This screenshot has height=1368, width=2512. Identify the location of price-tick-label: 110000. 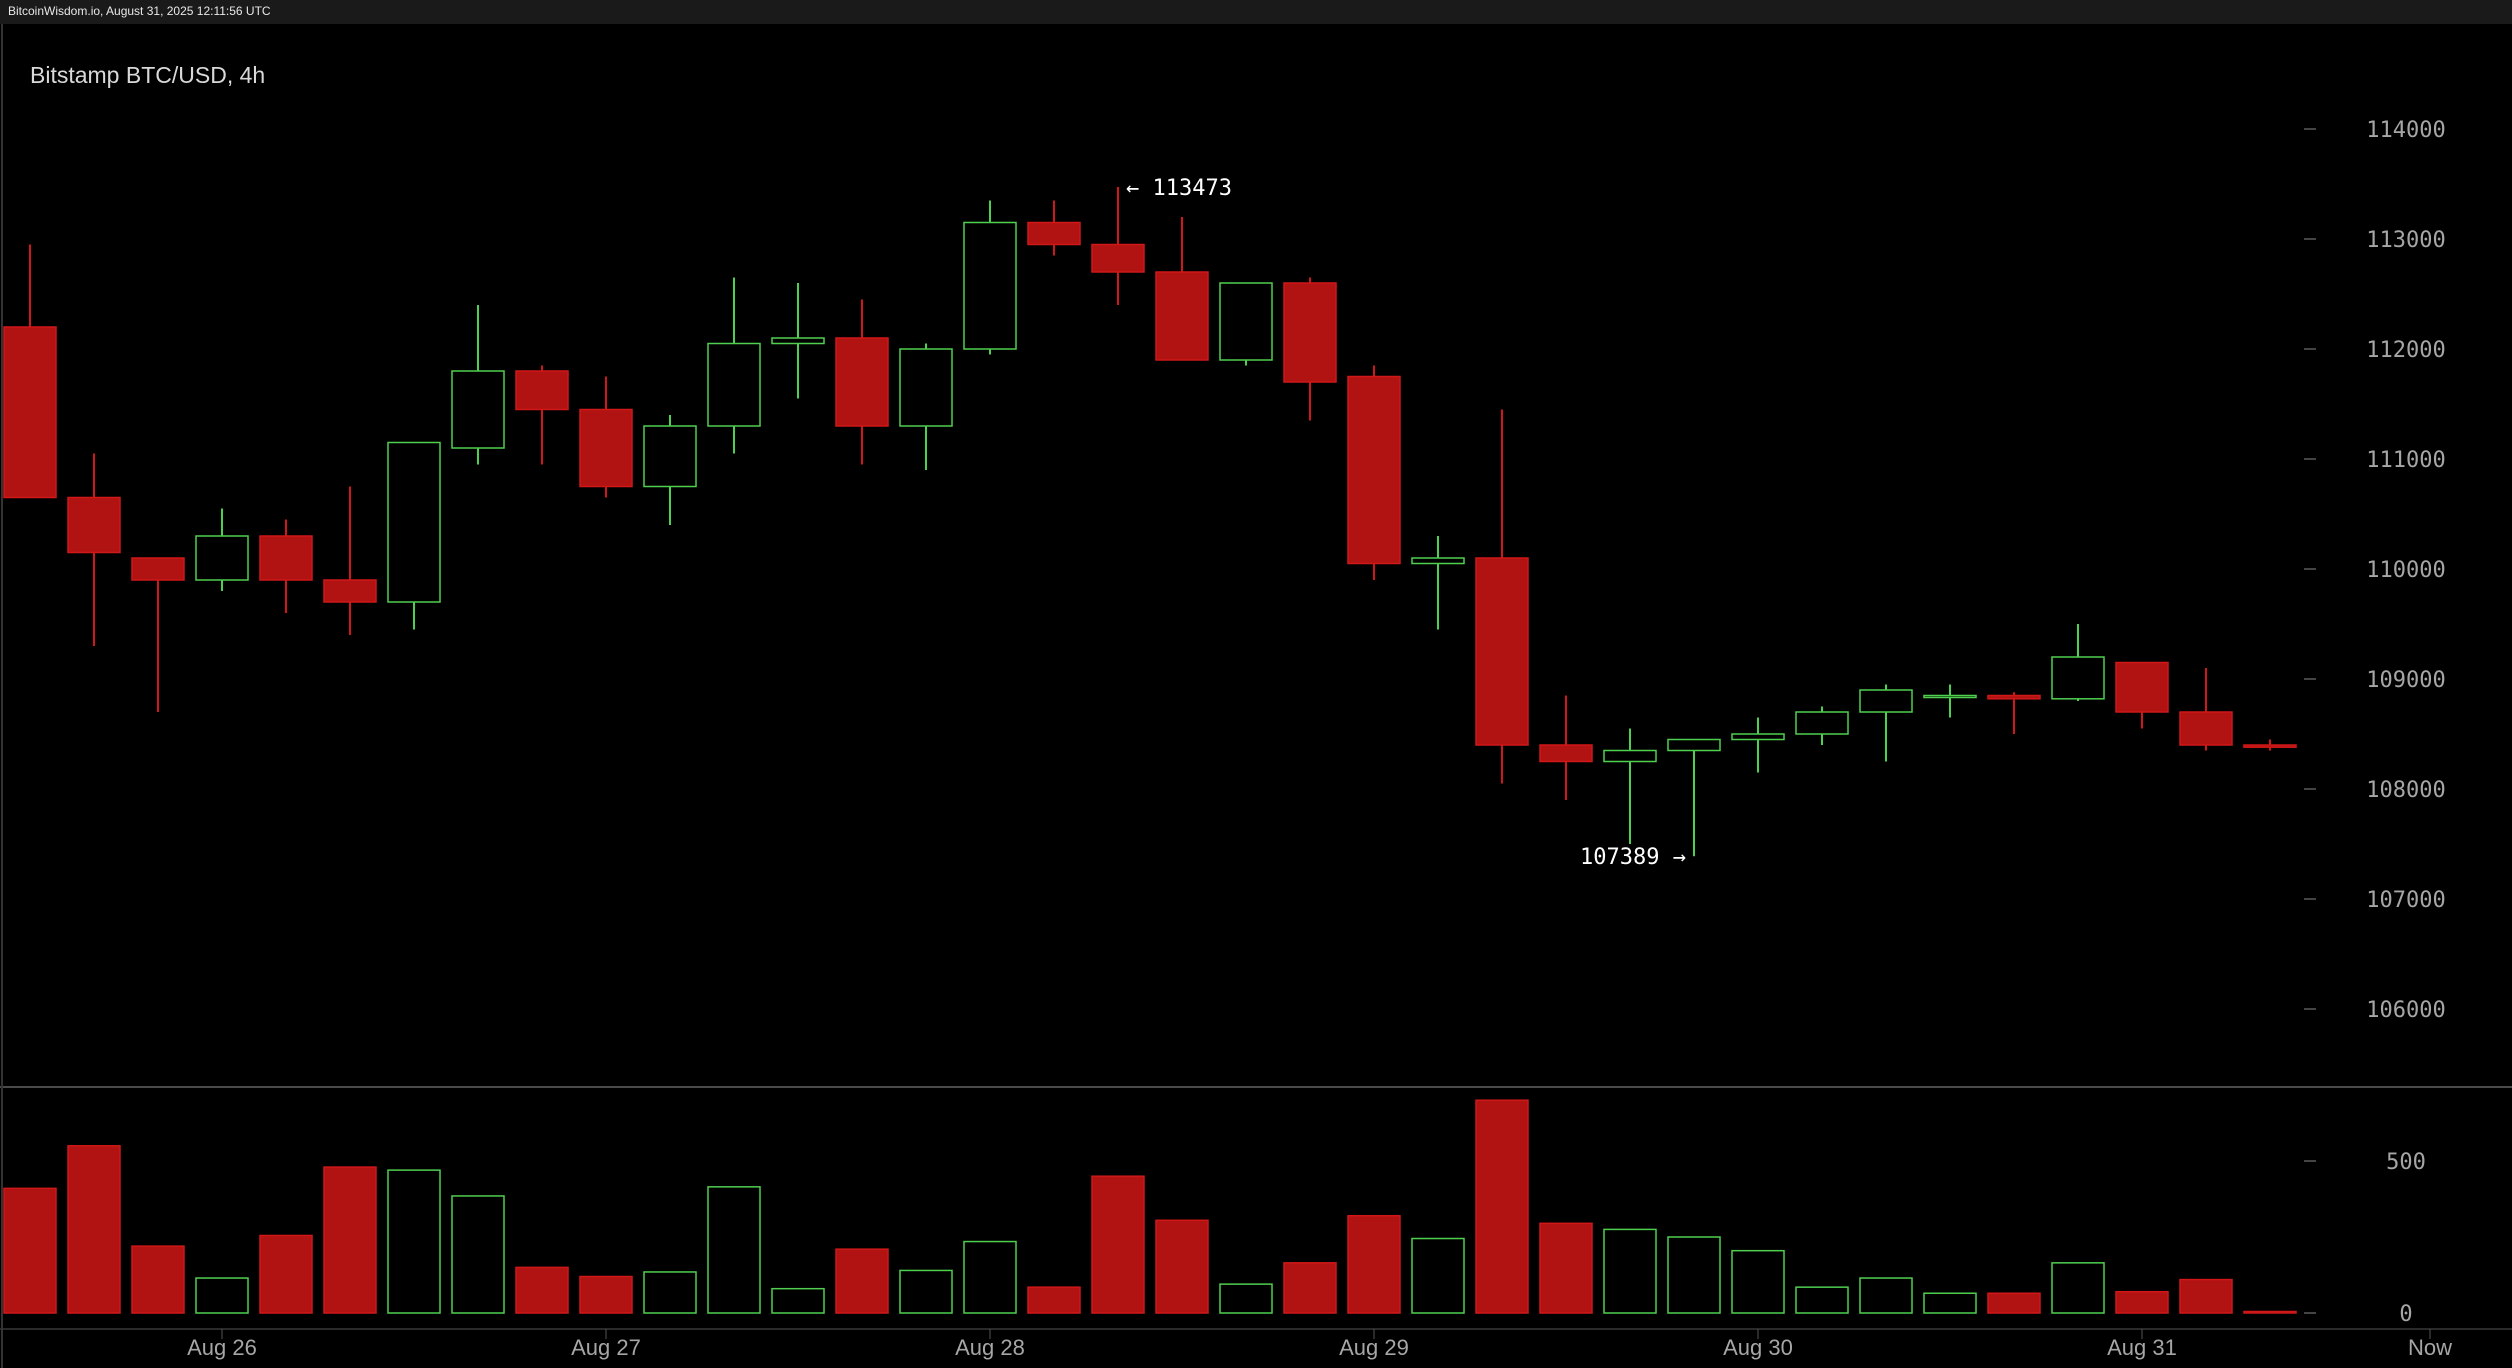
(2405, 570).